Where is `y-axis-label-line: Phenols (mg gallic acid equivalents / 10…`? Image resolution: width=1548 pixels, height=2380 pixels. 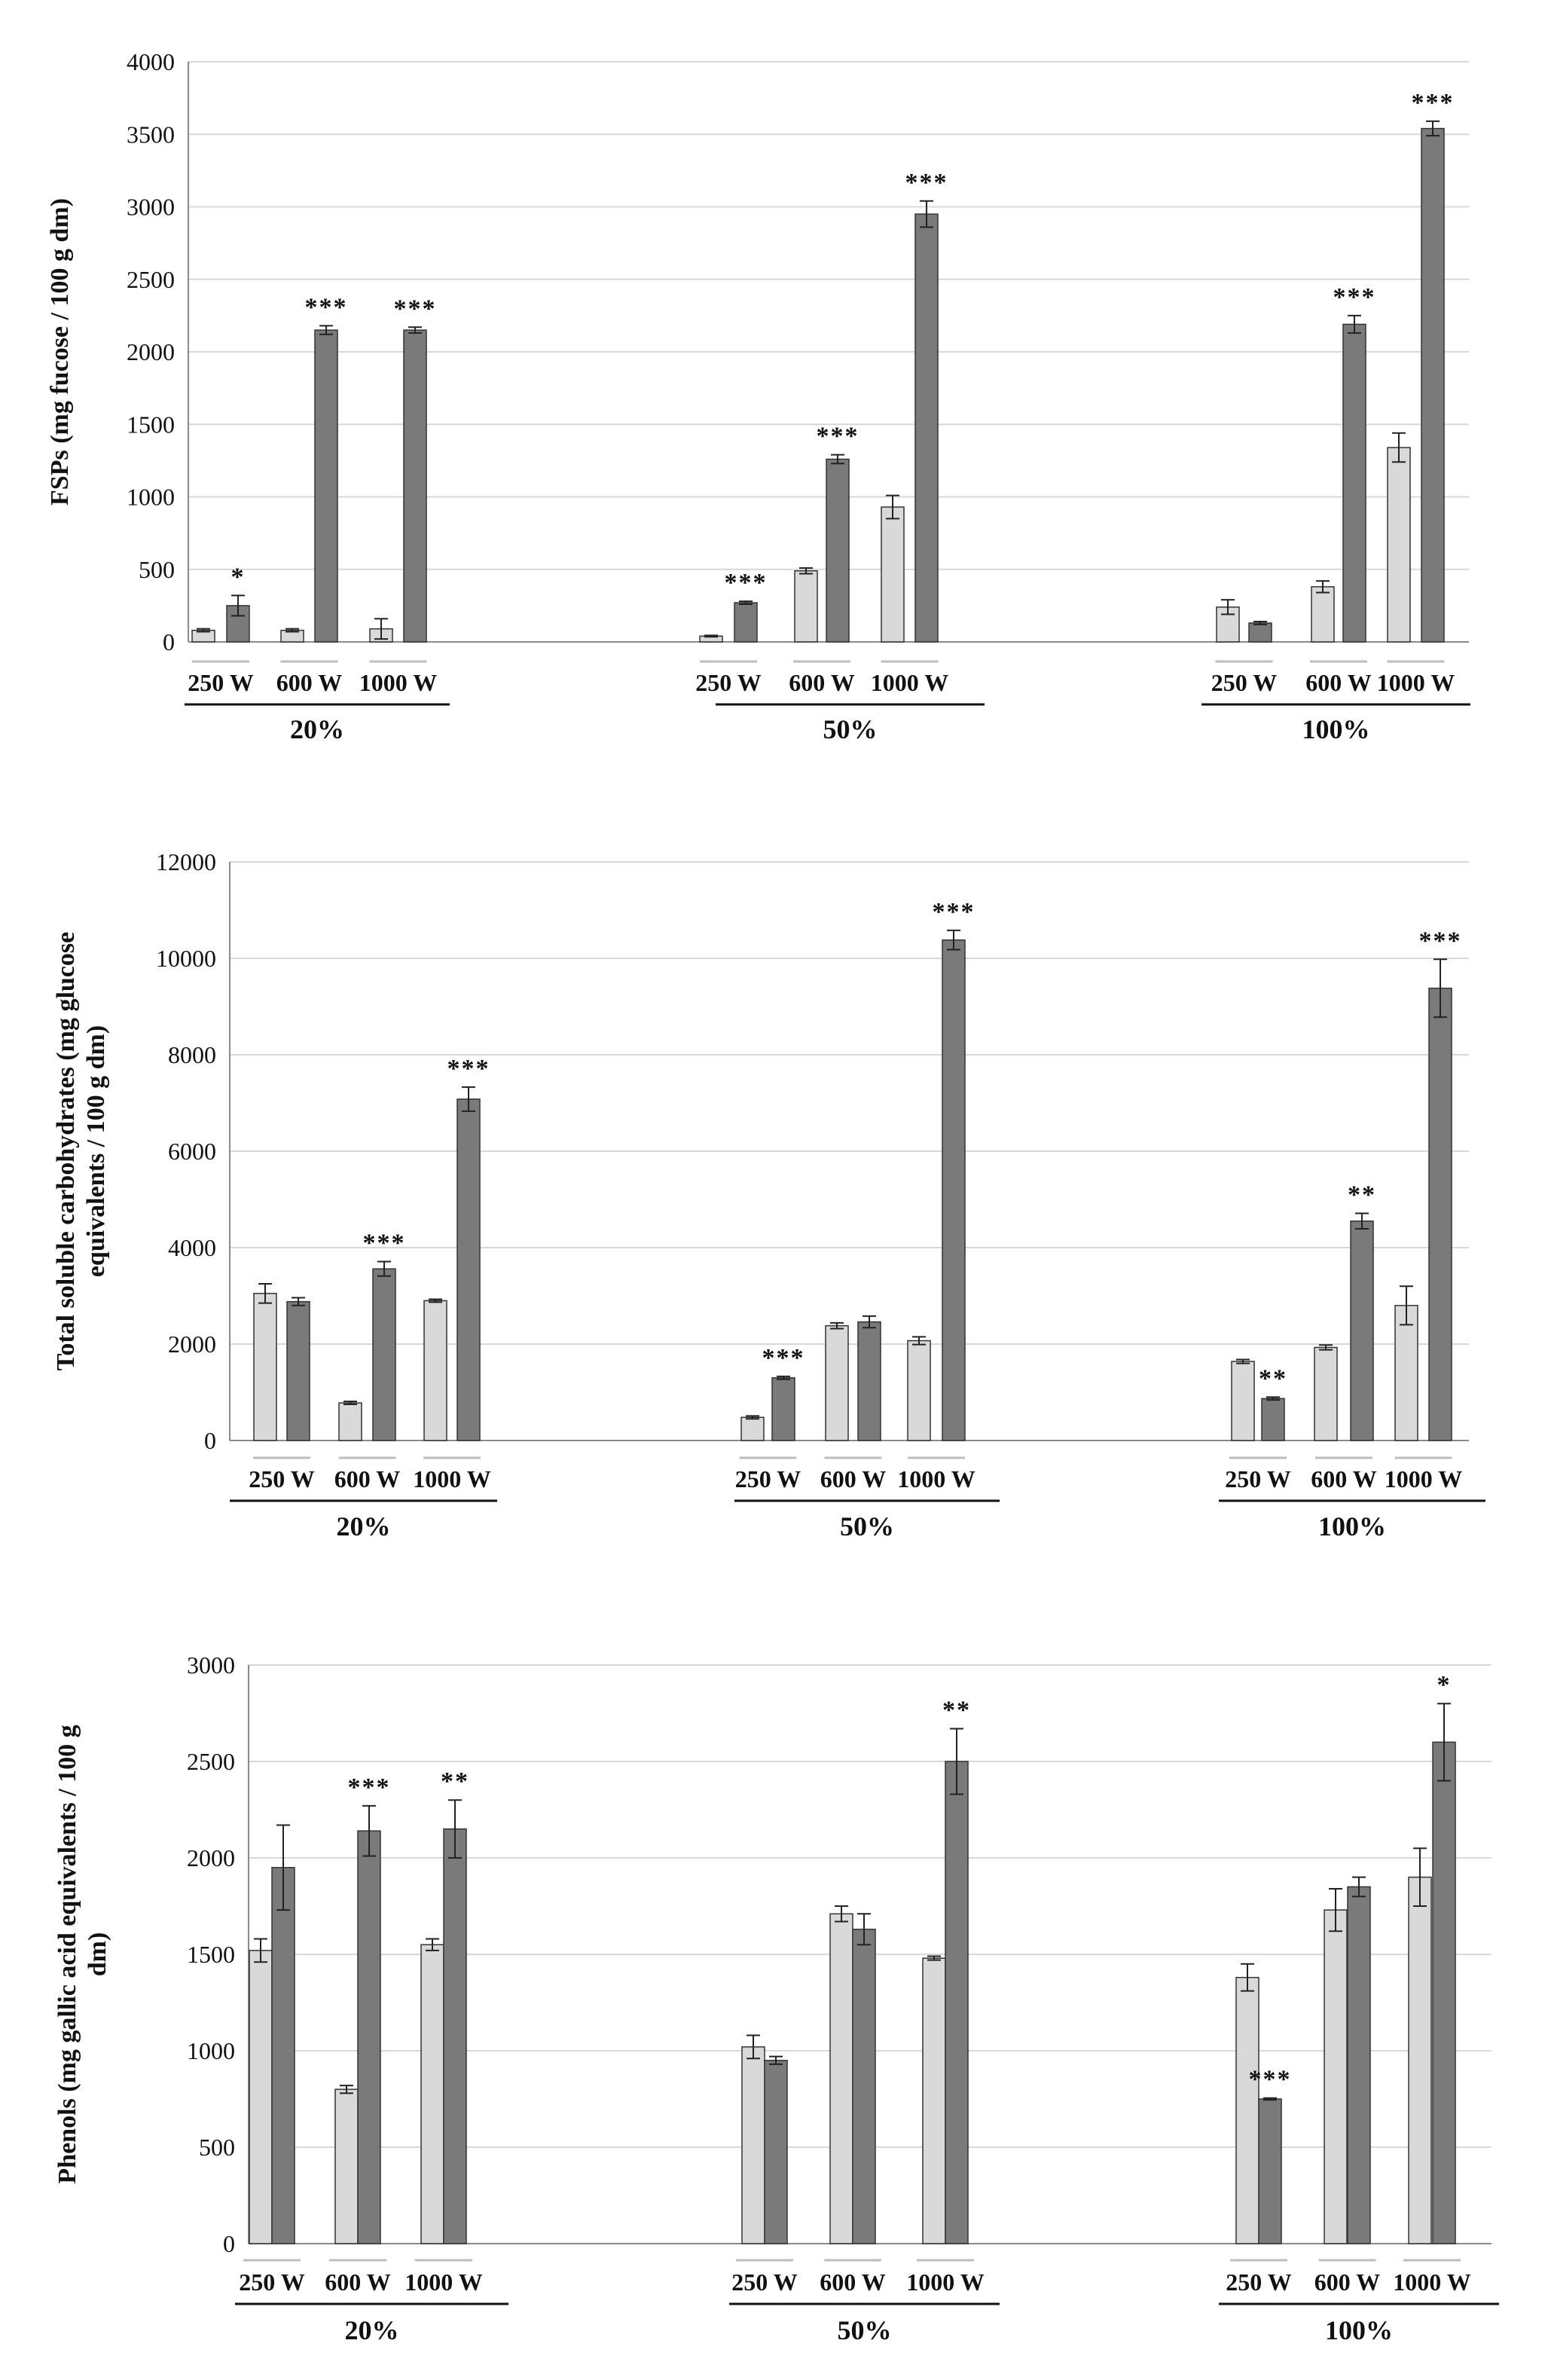 y-axis-label-line: Phenols (mg gallic acid equivalents / 10… is located at coordinates (67, 1954).